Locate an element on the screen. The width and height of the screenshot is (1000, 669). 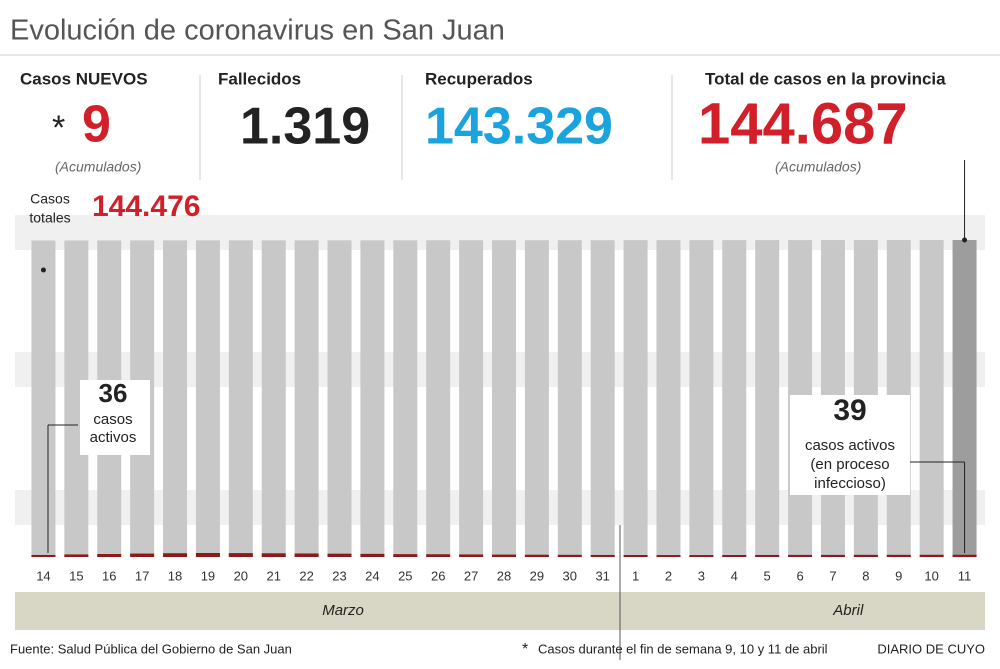
x-tick-label: 9 is located at coordinates (898, 575).